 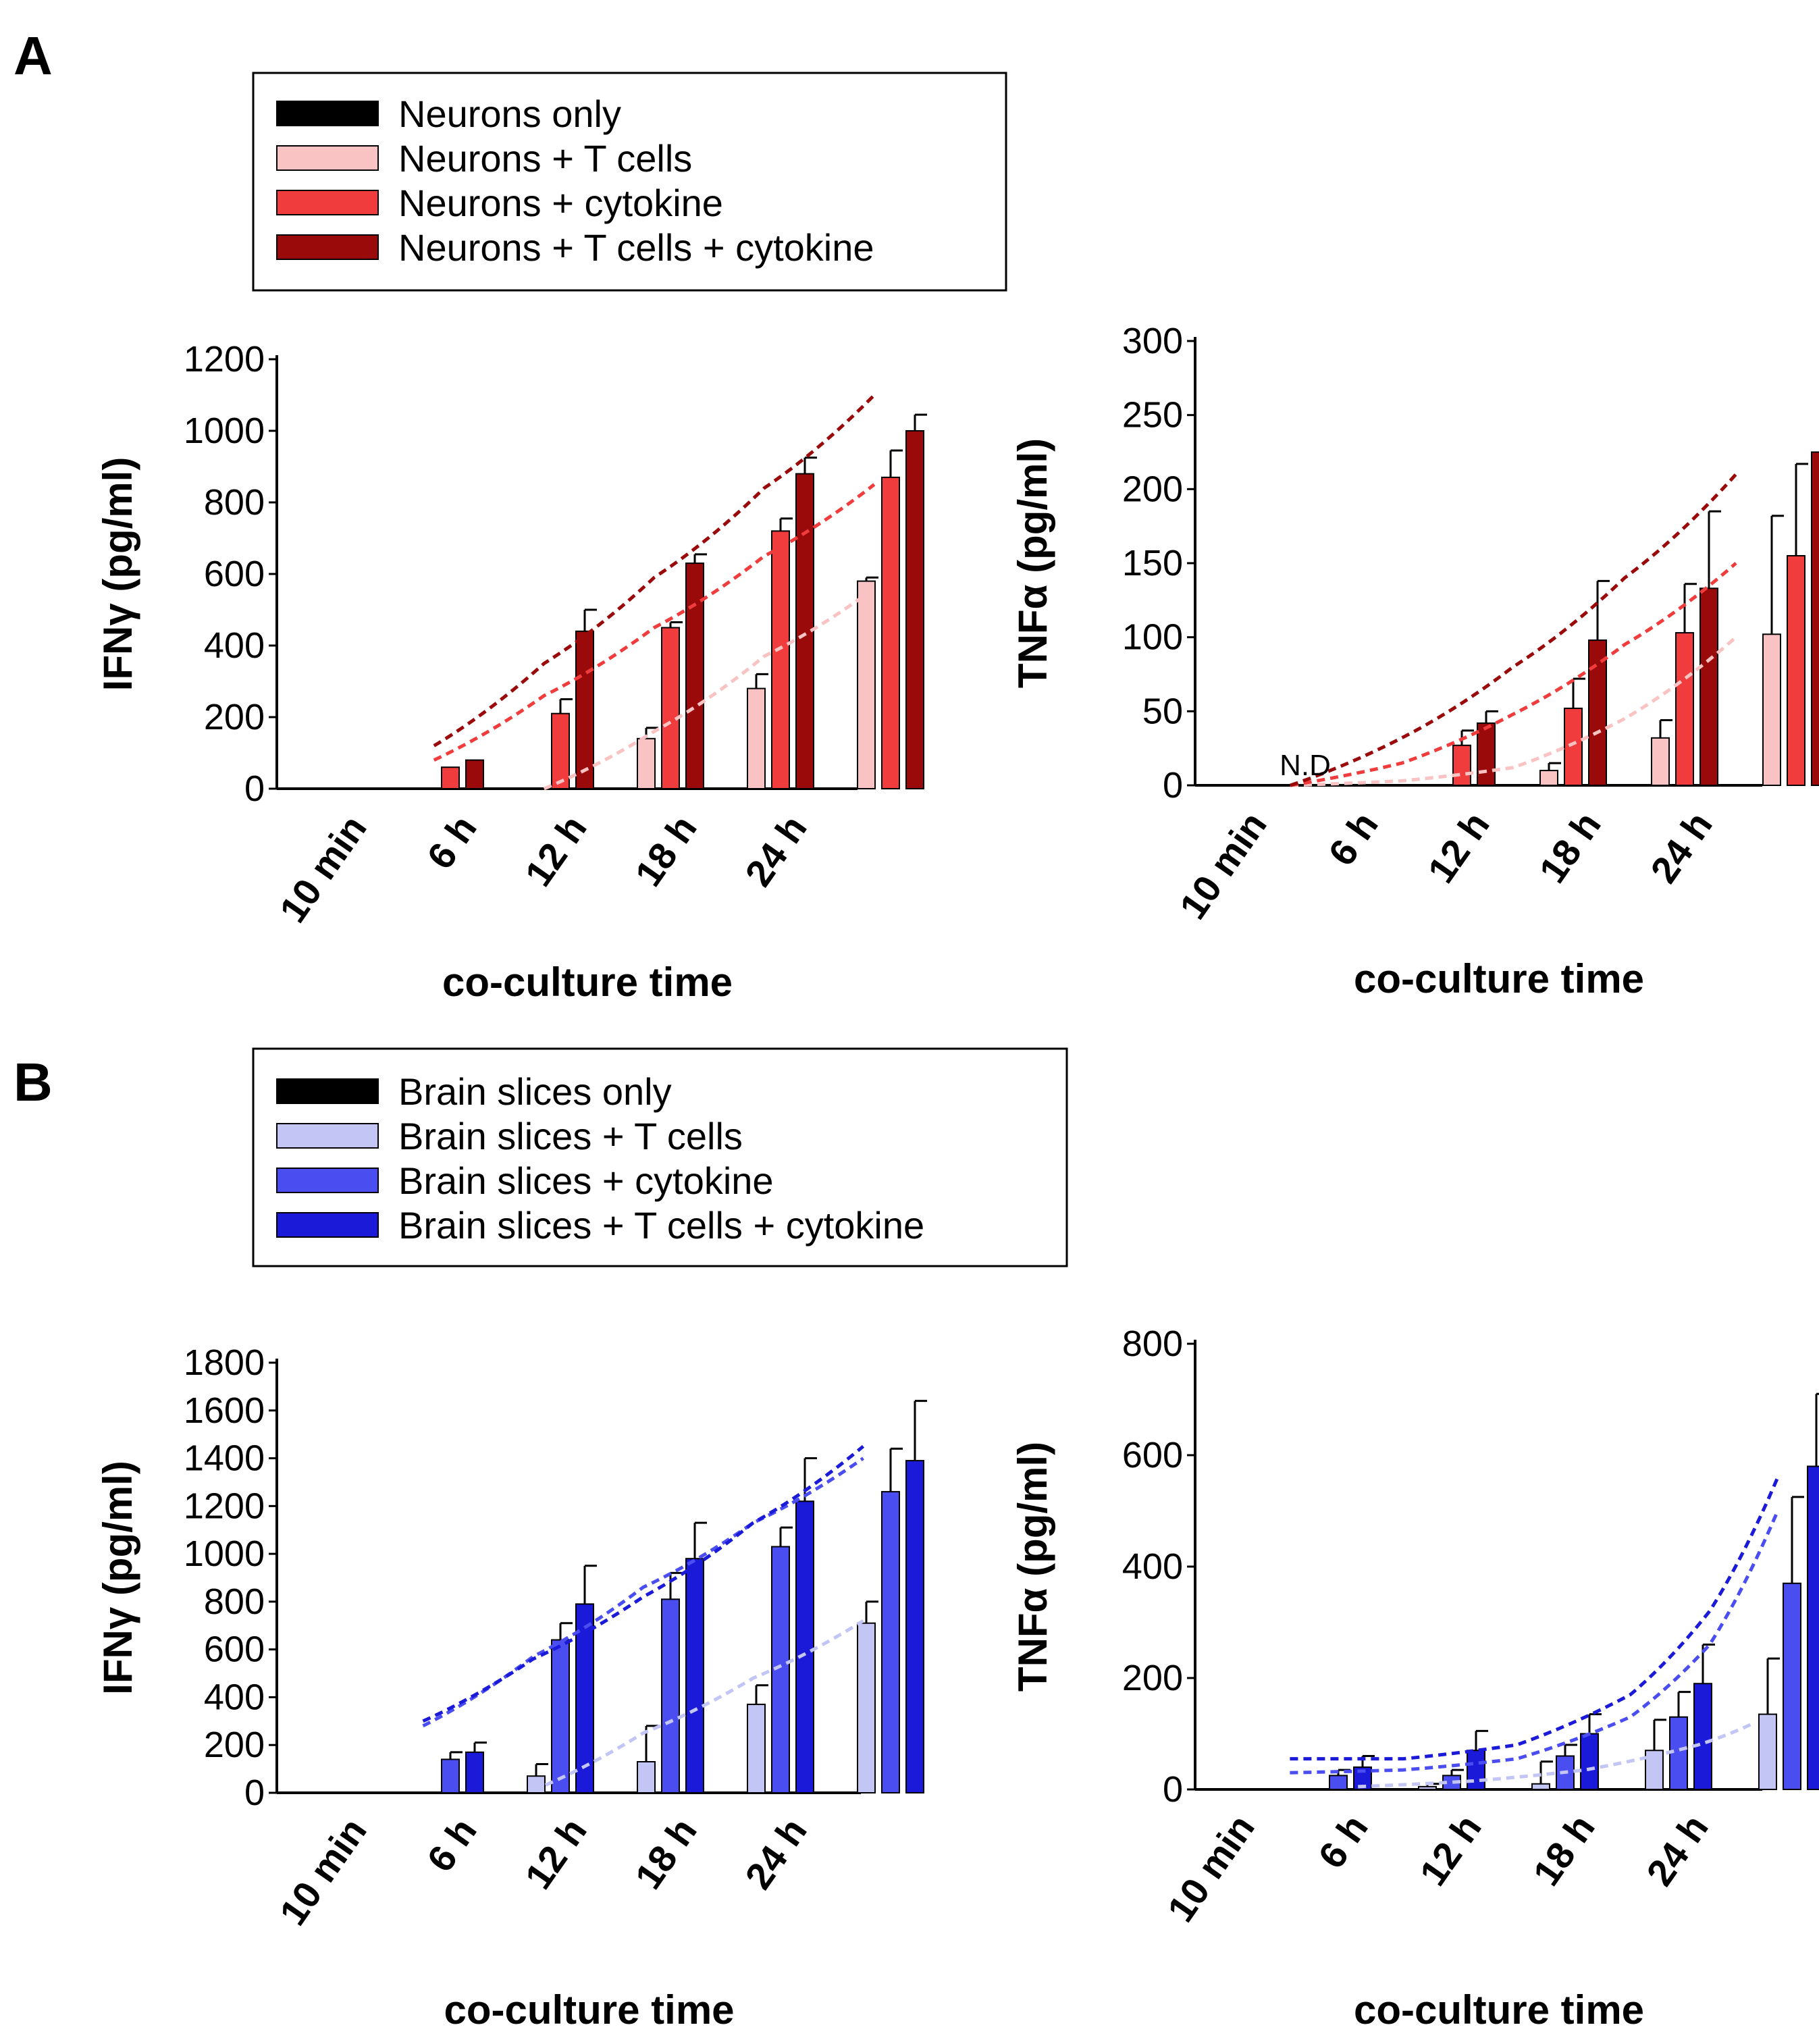 What do you see at coordinates (545, 158) in the screenshot?
I see `legend-label: Neurons + T cells` at bounding box center [545, 158].